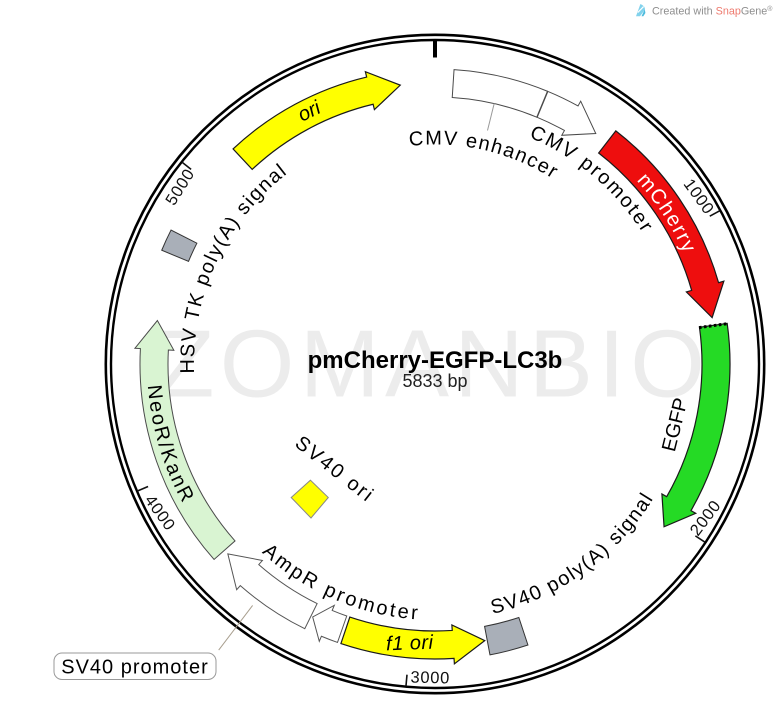 The width and height of the screenshot is (779, 724). I want to click on svg-text: ZOMANBIO, so click(433, 364).